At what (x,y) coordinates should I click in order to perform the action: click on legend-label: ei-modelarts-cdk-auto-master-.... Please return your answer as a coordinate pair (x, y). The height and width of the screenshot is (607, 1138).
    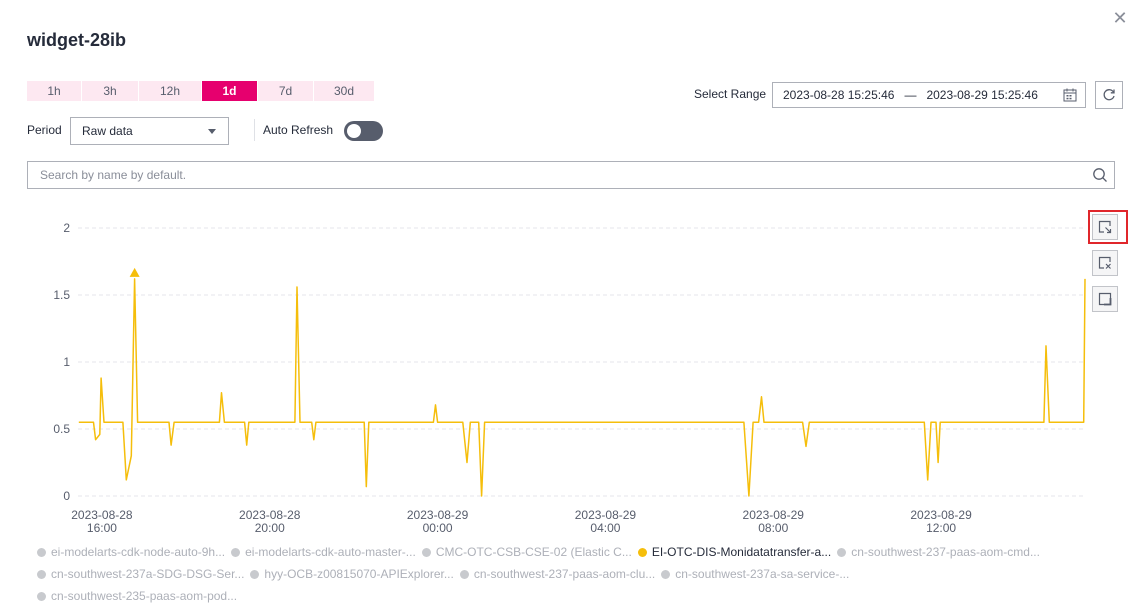
    Looking at the image, I should click on (330, 552).